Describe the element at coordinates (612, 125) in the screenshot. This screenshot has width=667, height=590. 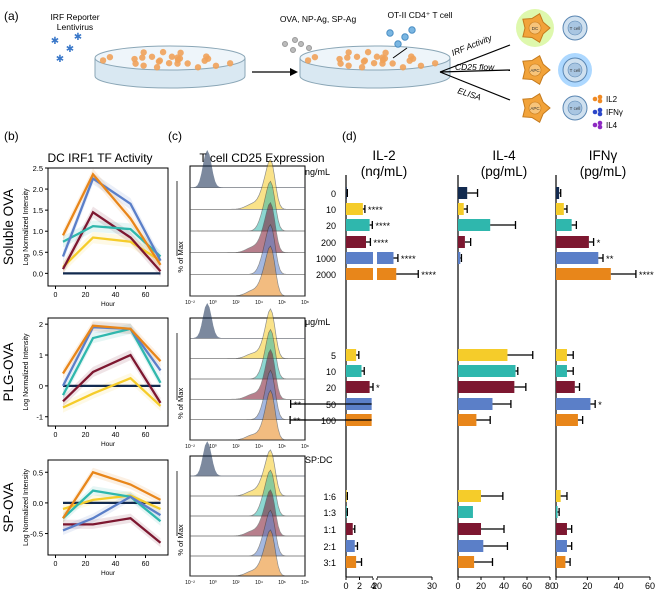
I see `legend-label-IL4: IL4` at that location.